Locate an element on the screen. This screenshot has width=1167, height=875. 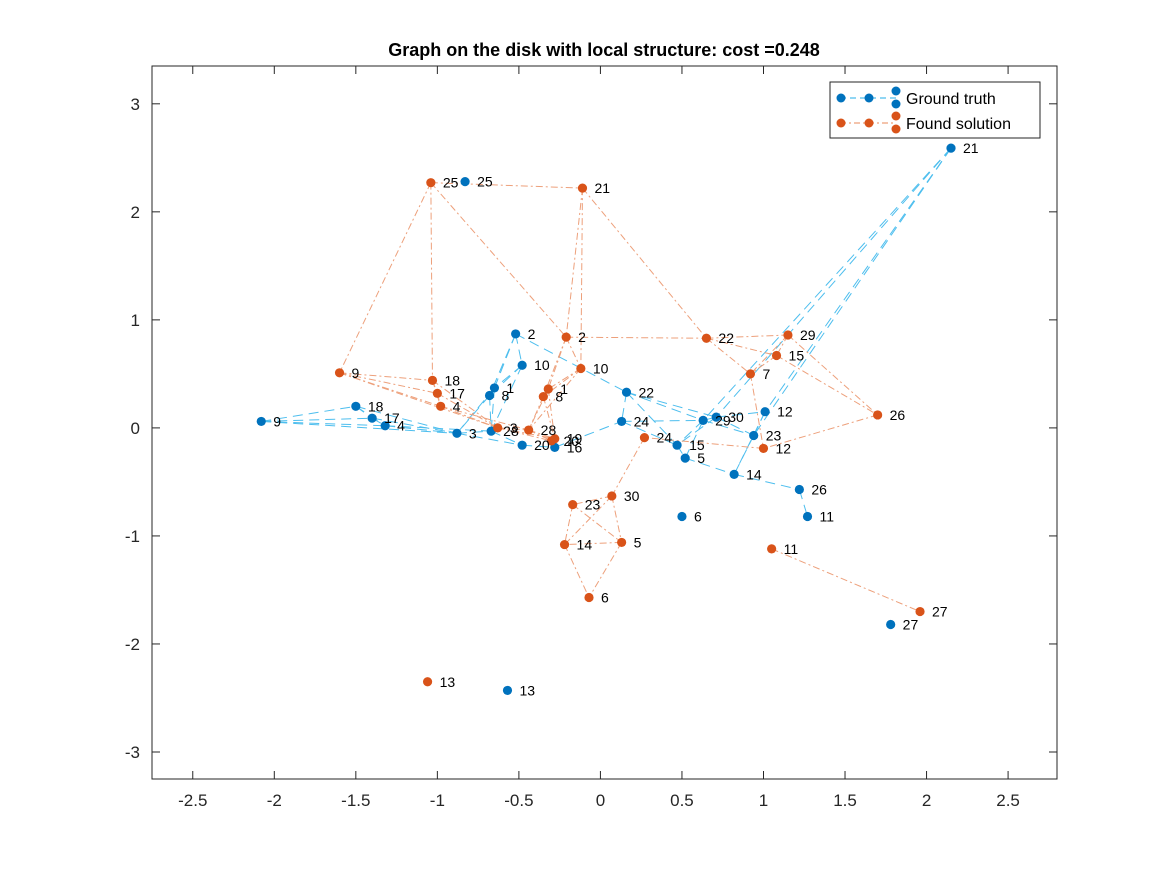
x-tick-label: 2.5 is located at coordinates (1008, 800).